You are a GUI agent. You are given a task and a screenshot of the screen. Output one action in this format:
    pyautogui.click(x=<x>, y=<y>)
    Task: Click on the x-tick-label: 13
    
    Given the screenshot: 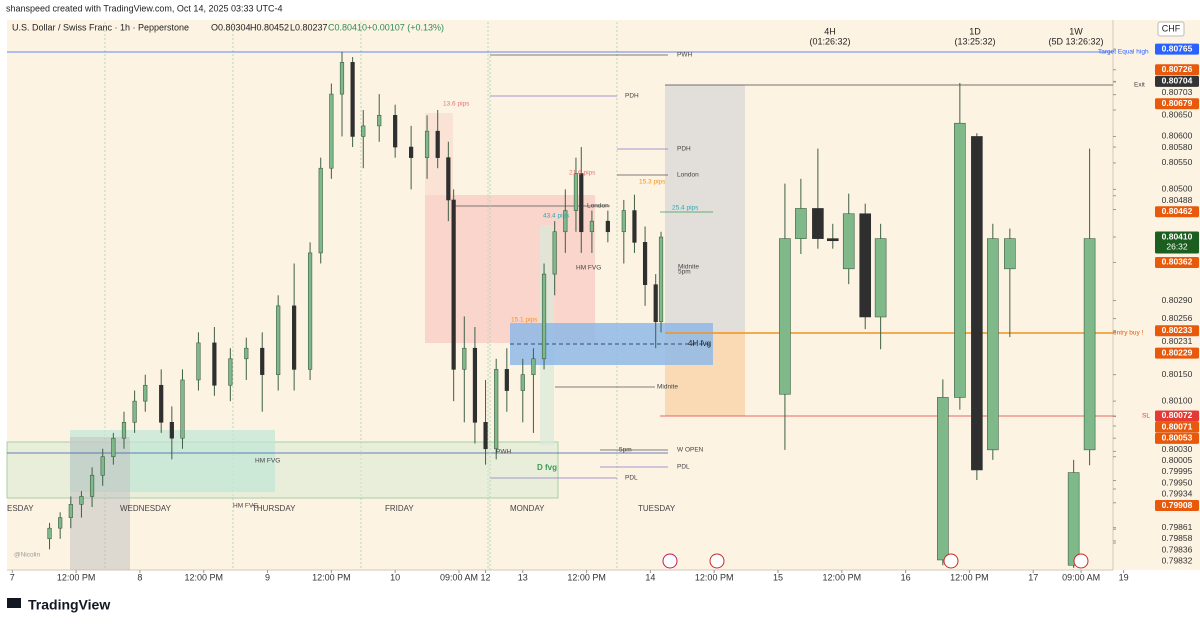 What is the action you would take?
    pyautogui.click(x=523, y=577)
    